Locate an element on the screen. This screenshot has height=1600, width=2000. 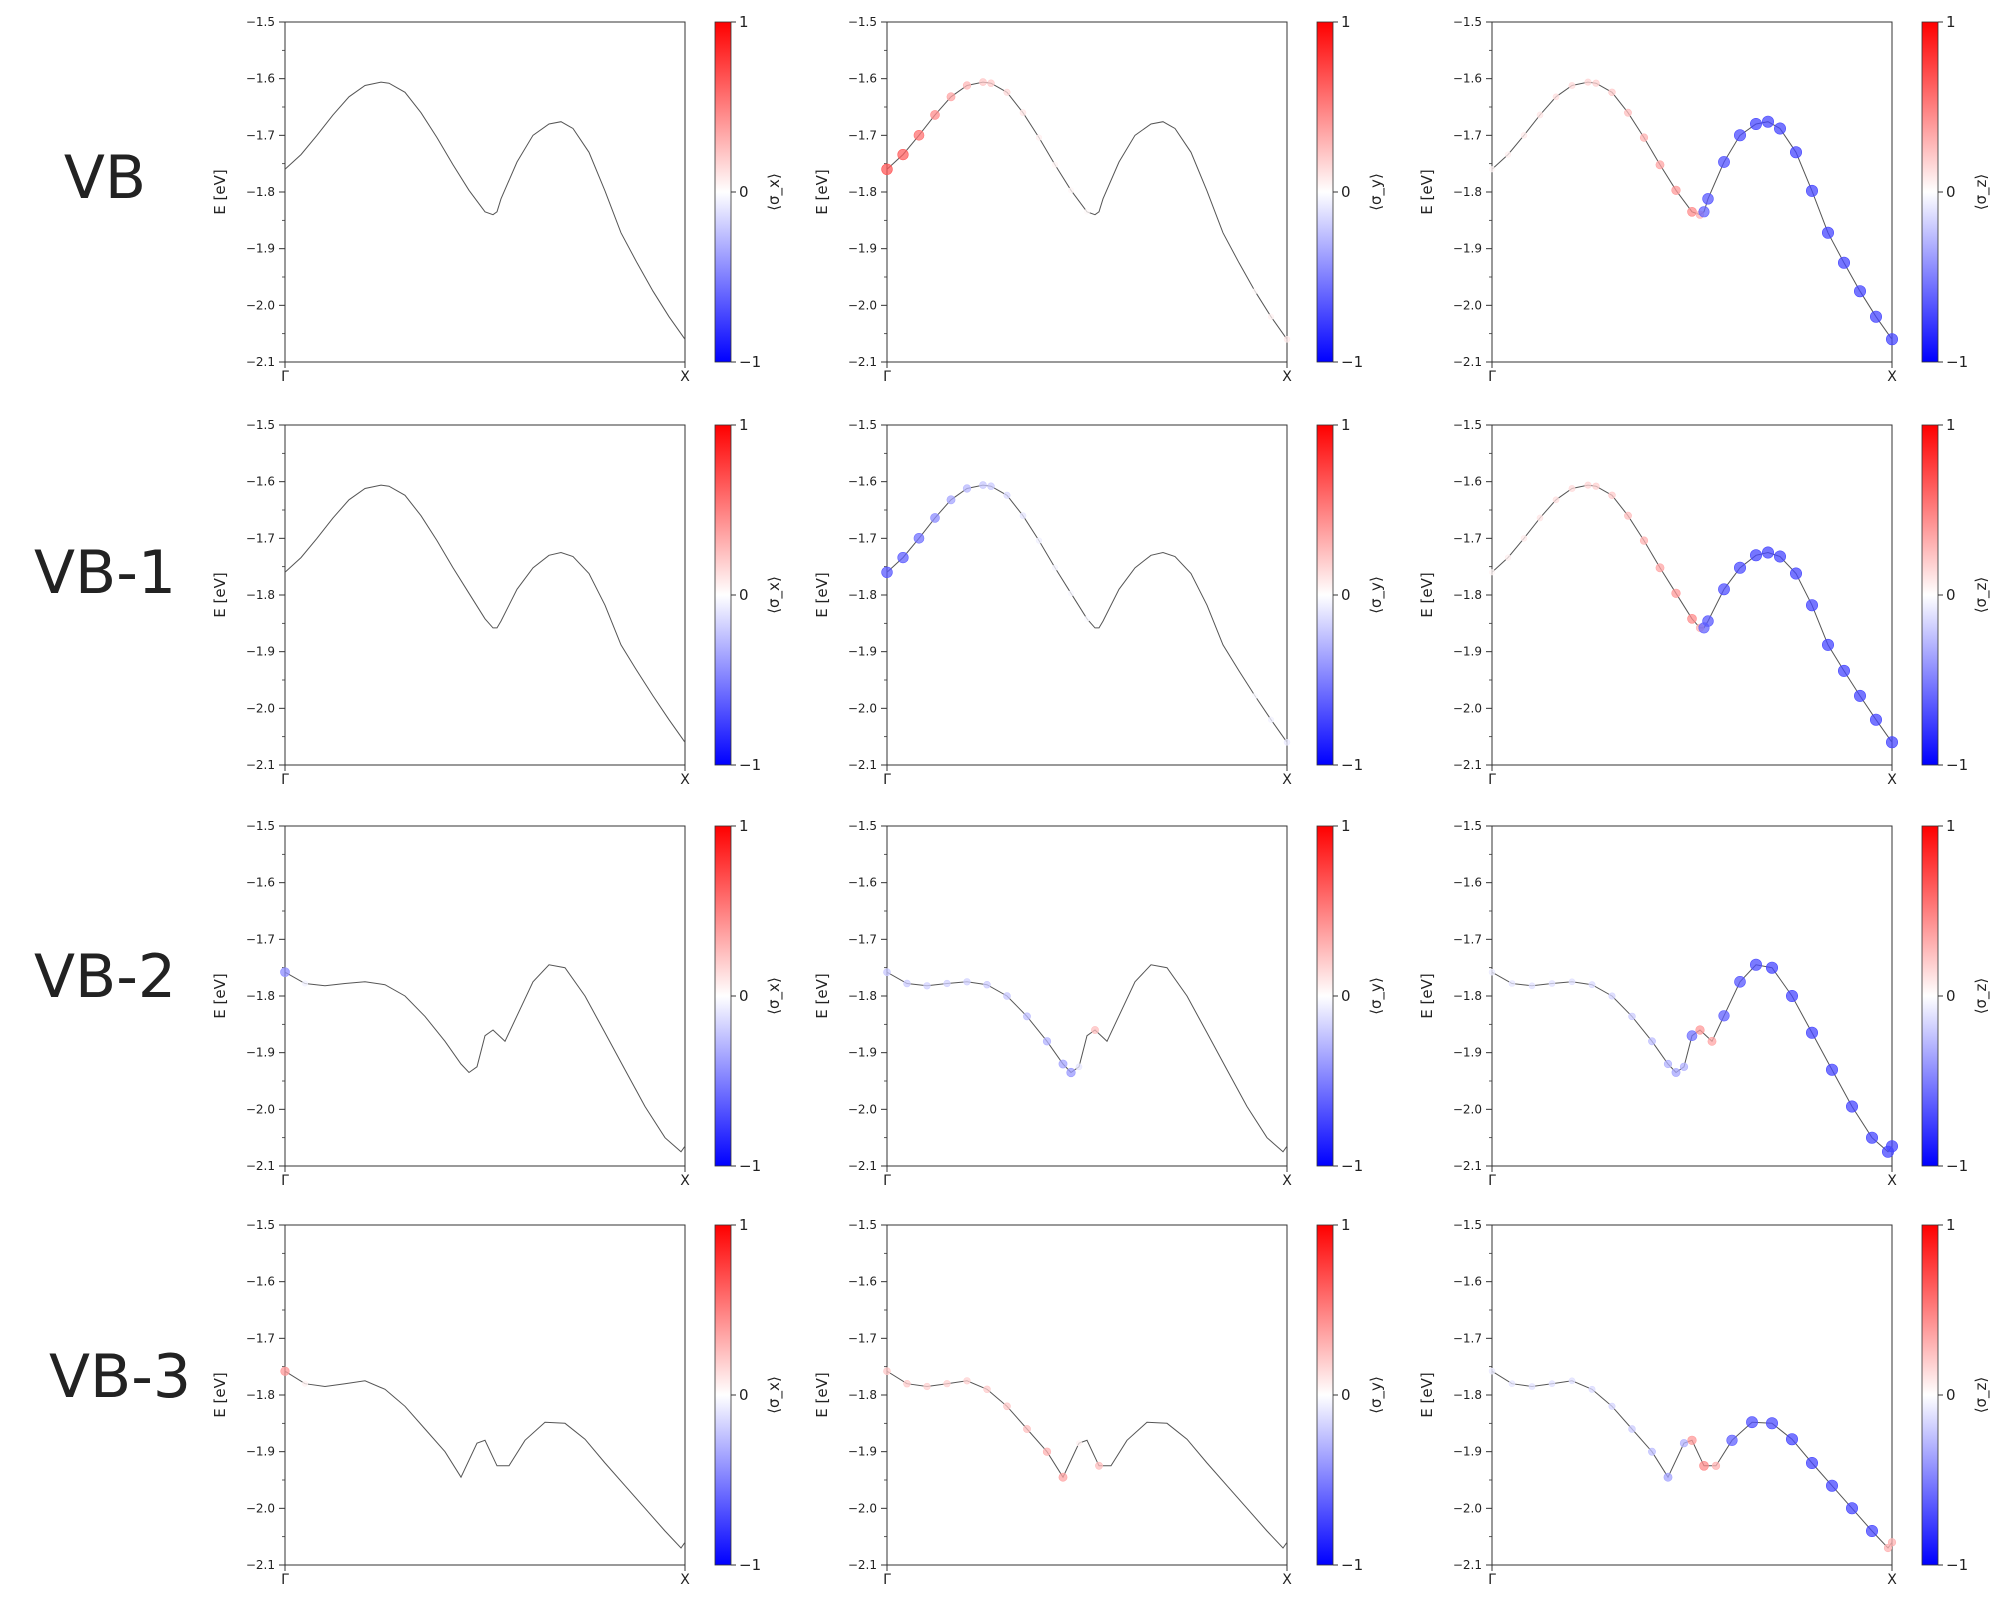
colorbar-label: ⟨σ_x⟩ is located at coordinates (774, 996).